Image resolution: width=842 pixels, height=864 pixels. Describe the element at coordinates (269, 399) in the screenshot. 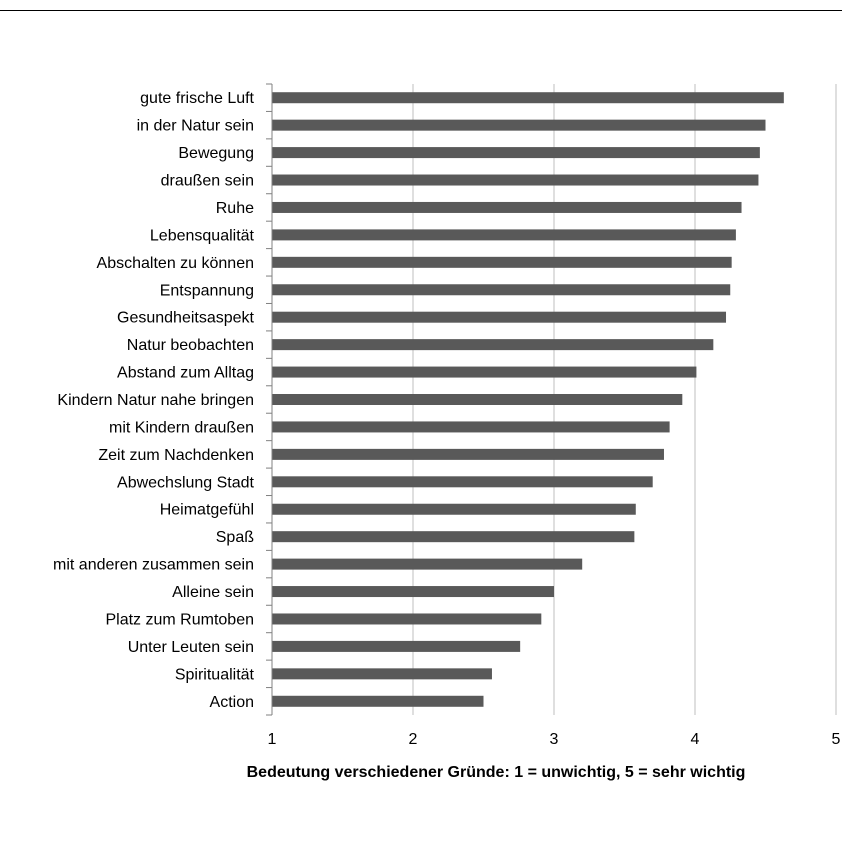

I see `axes` at that location.